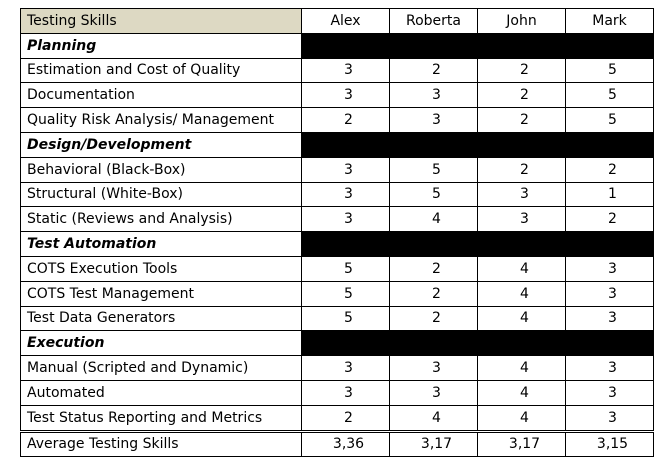 The width and height of the screenshot is (654, 469). I want to click on section-label: Design/Development, so click(161, 144).